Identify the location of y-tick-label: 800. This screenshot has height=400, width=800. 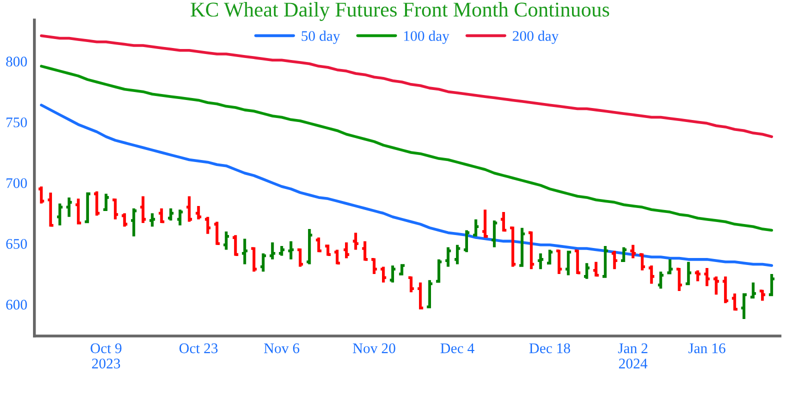
(16, 61).